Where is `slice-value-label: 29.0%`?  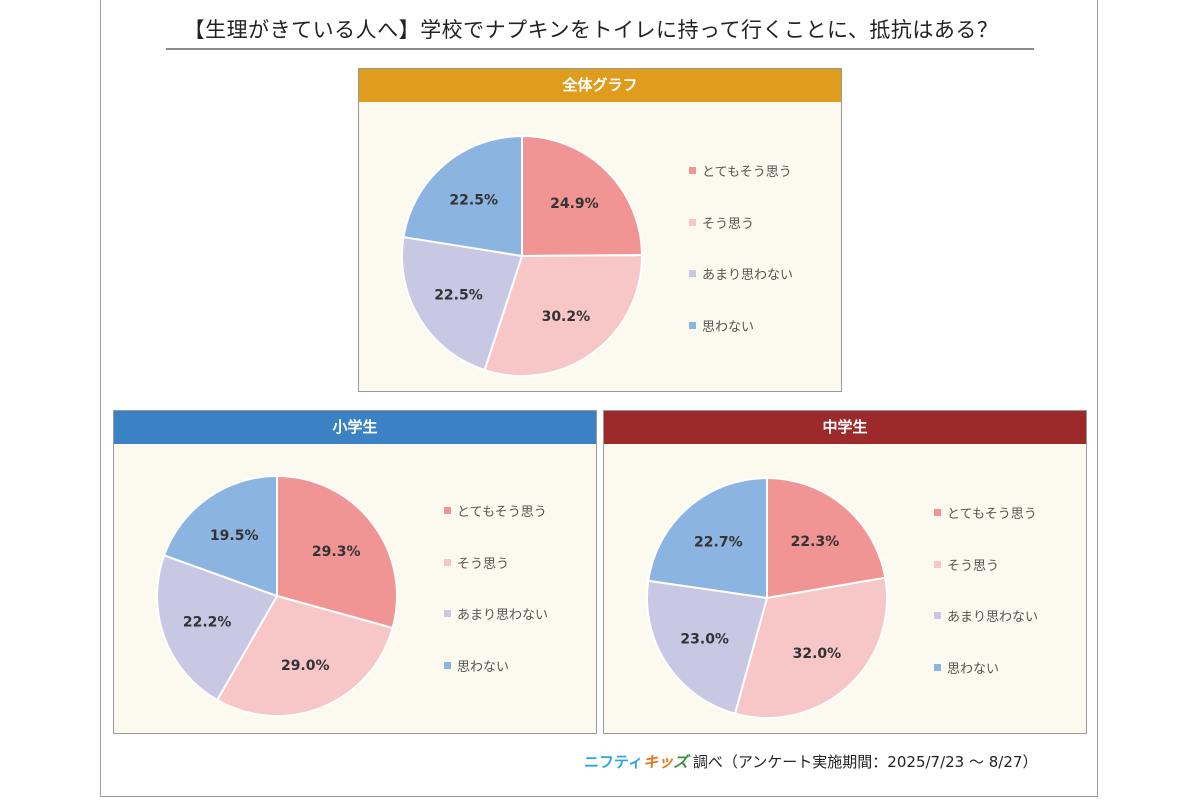 slice-value-label: 29.0% is located at coordinates (305, 666).